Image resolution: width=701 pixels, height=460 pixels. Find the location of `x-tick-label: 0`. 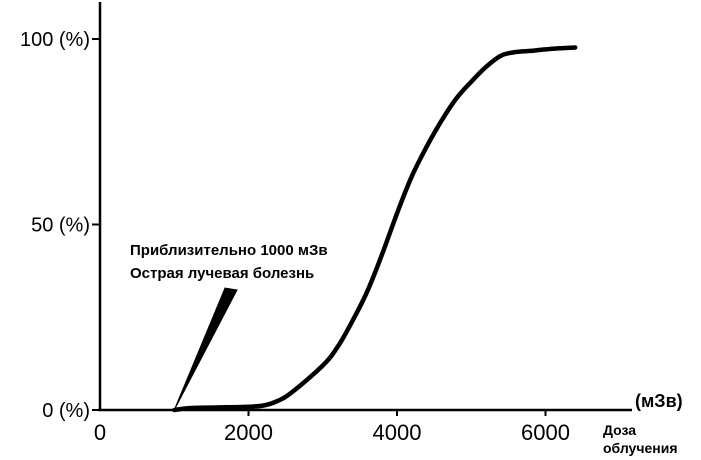

x-tick-label: 0 is located at coordinates (100, 432).